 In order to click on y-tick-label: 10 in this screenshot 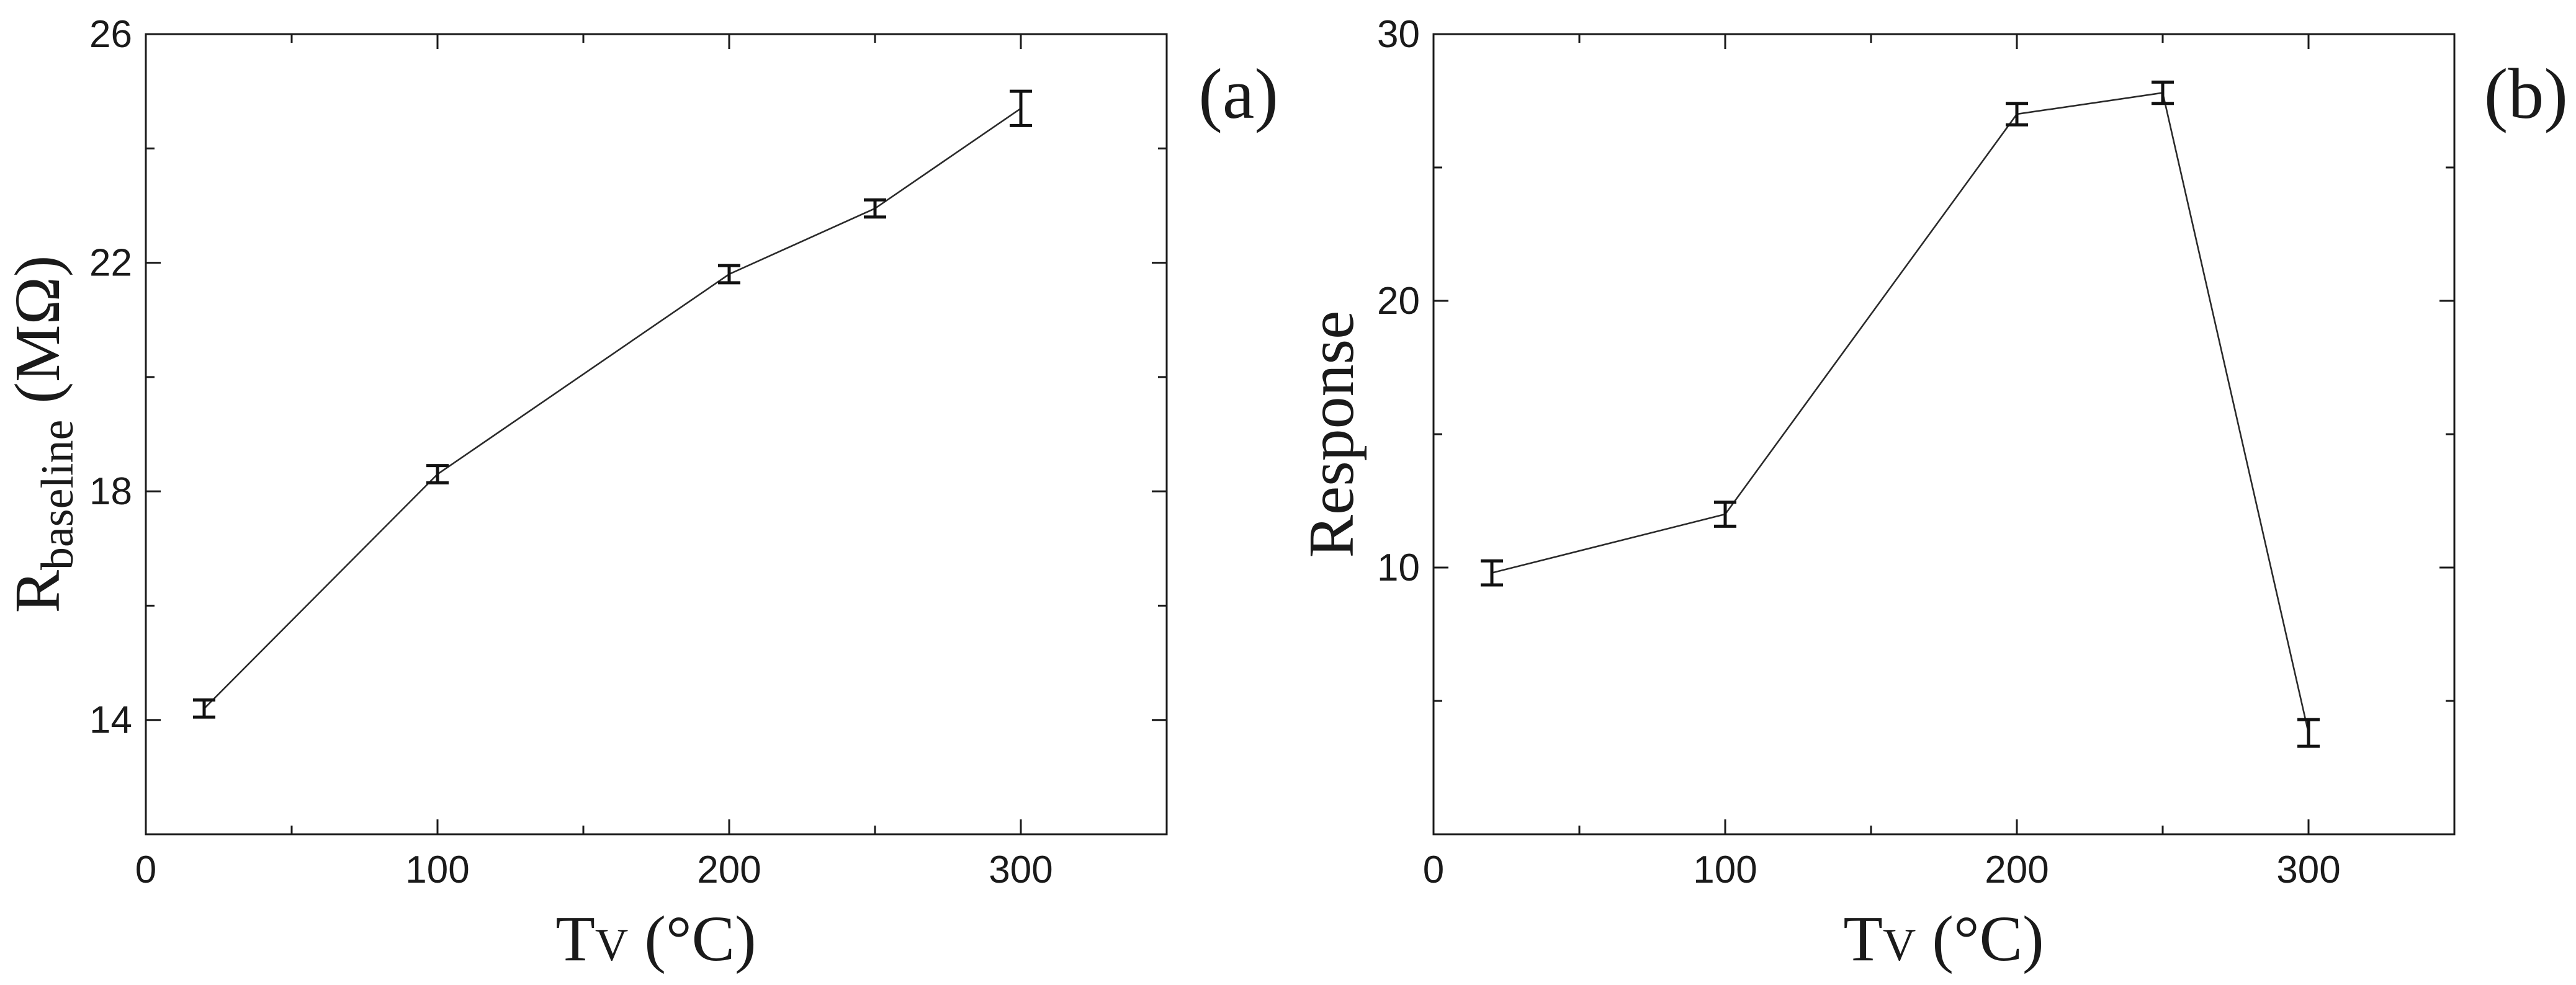, I will do `click(1398, 568)`.